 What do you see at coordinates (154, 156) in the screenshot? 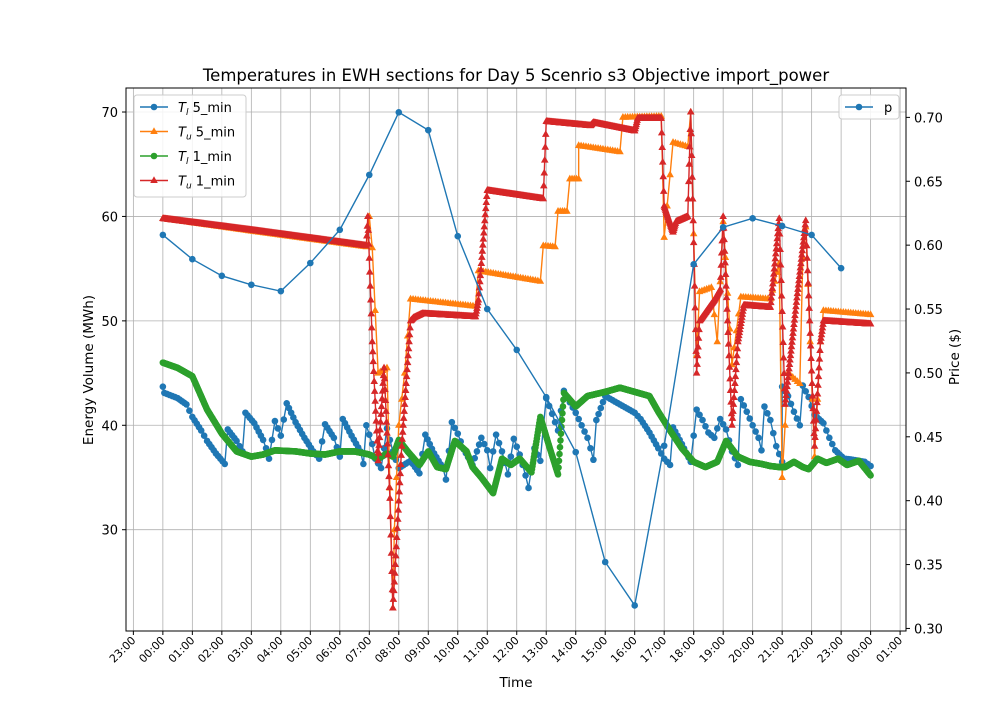
I see `legend-marker` at bounding box center [154, 156].